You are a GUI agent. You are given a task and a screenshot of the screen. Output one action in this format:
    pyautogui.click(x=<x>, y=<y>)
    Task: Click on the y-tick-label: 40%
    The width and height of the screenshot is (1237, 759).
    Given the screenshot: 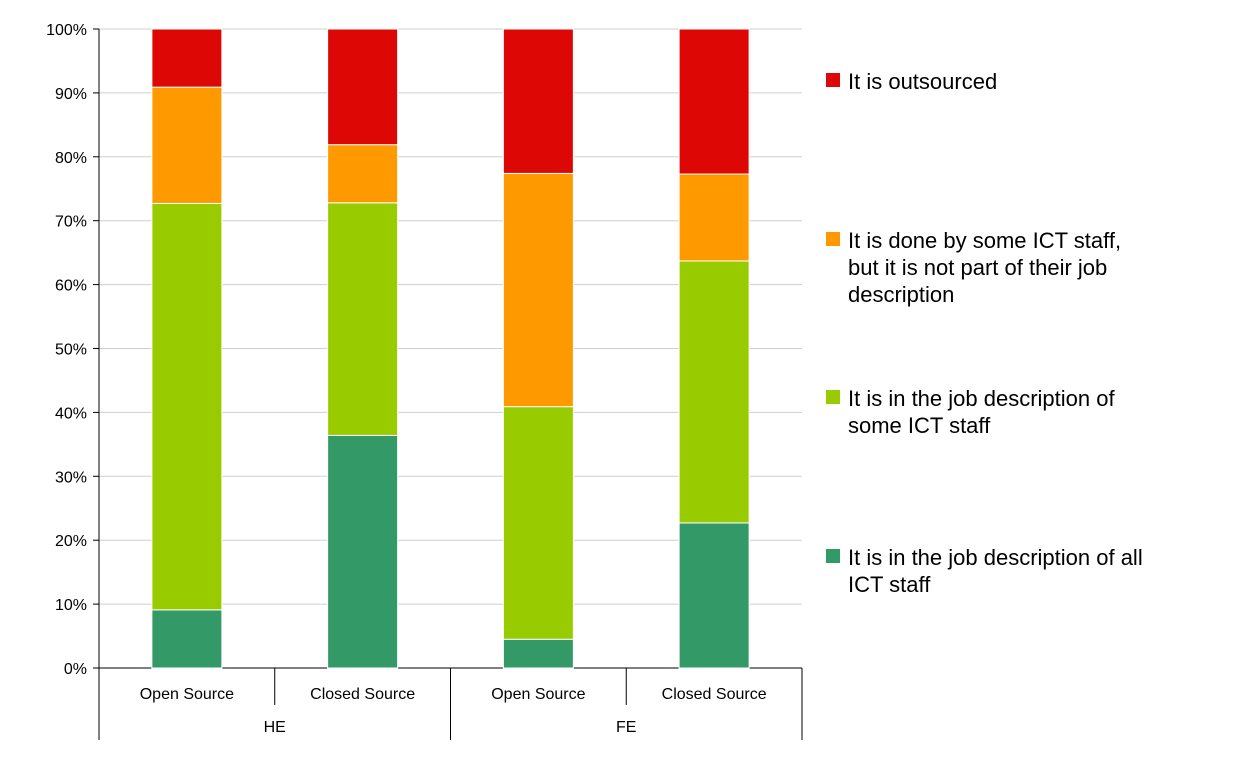 What is the action you would take?
    pyautogui.click(x=71, y=413)
    